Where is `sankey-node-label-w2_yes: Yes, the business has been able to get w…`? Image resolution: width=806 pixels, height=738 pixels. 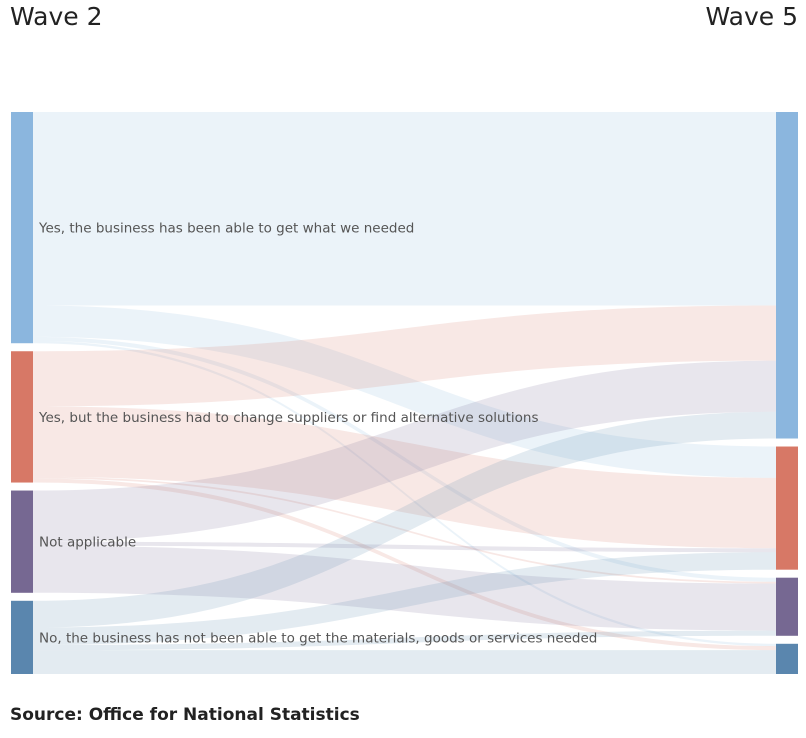 sankey-node-label-w2_yes: Yes, the business has been able to get w… is located at coordinates (226, 229).